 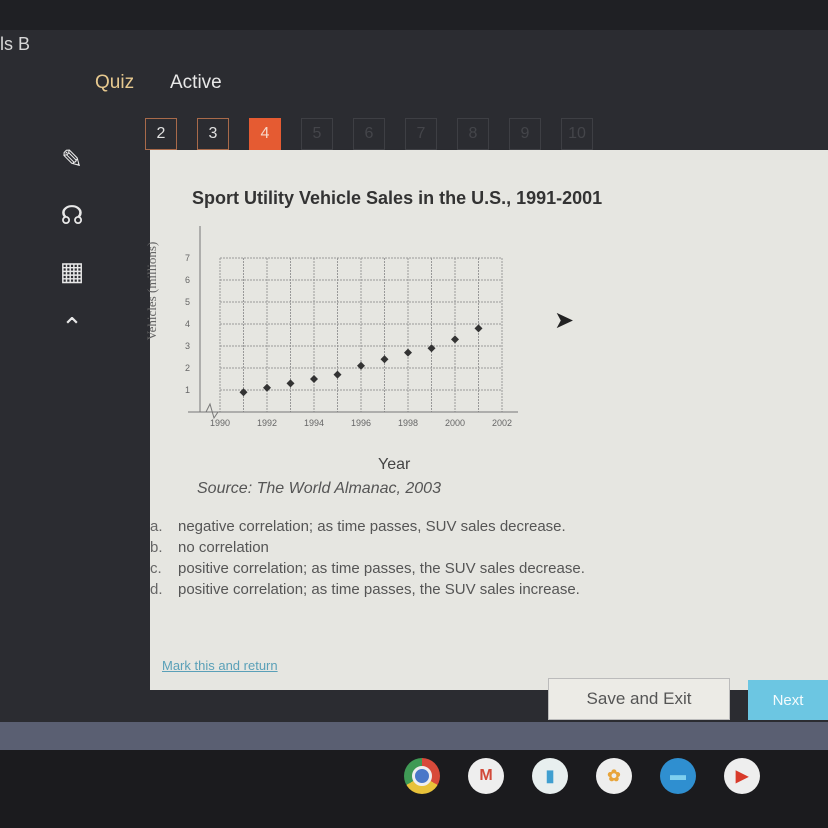 I want to click on x-tick-label: 1990, so click(x=220, y=423).